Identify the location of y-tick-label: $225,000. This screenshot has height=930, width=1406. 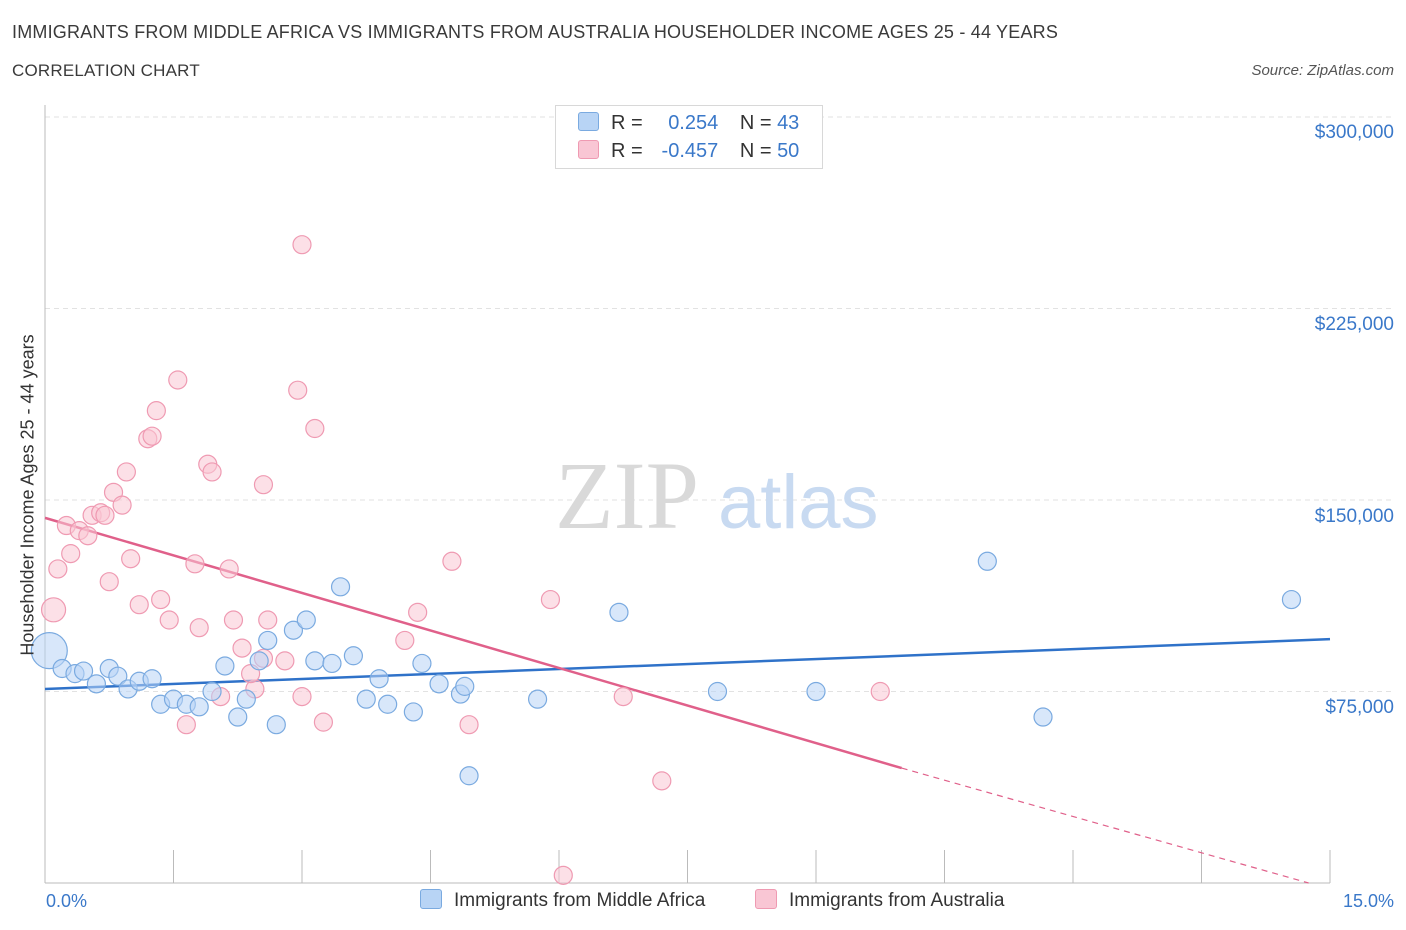
(1354, 324).